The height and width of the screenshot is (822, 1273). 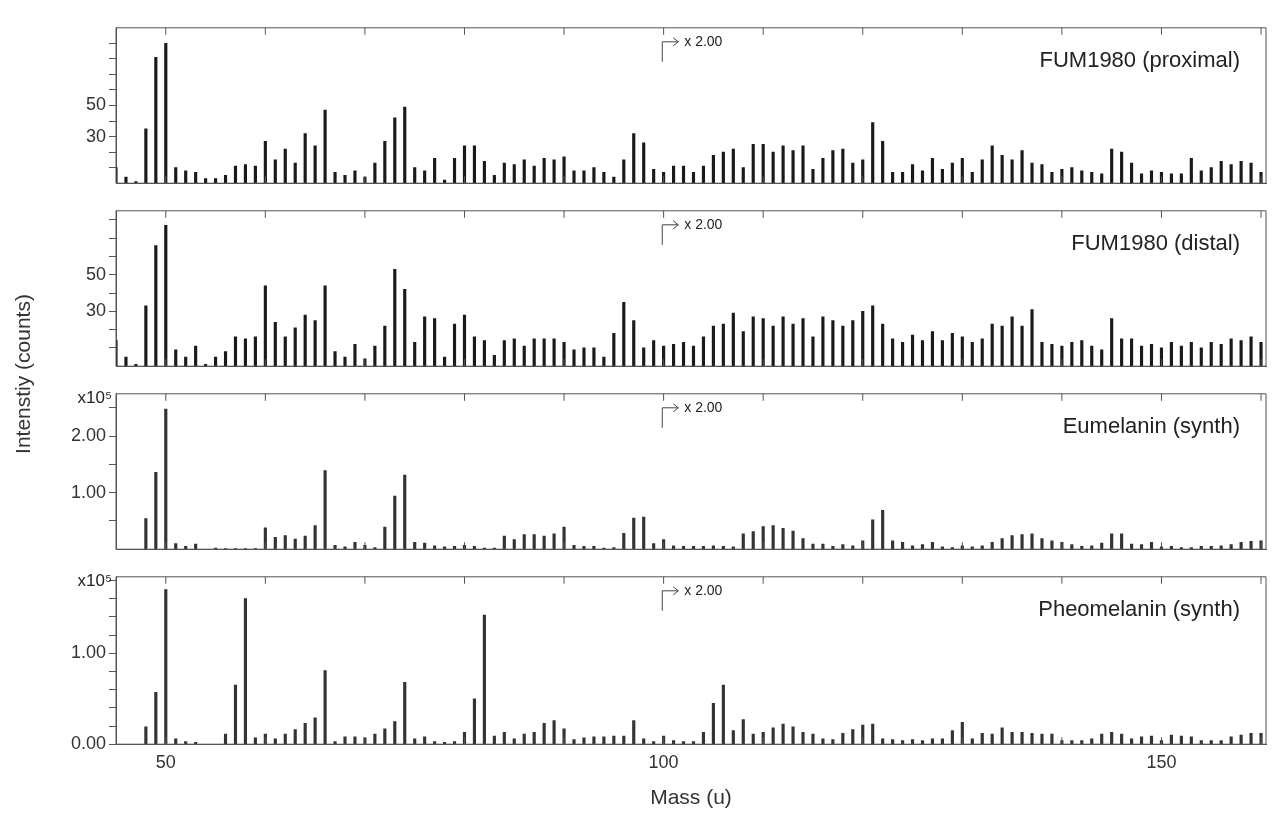 I want to click on x-axis-title: Mass (u), so click(x=691, y=797).